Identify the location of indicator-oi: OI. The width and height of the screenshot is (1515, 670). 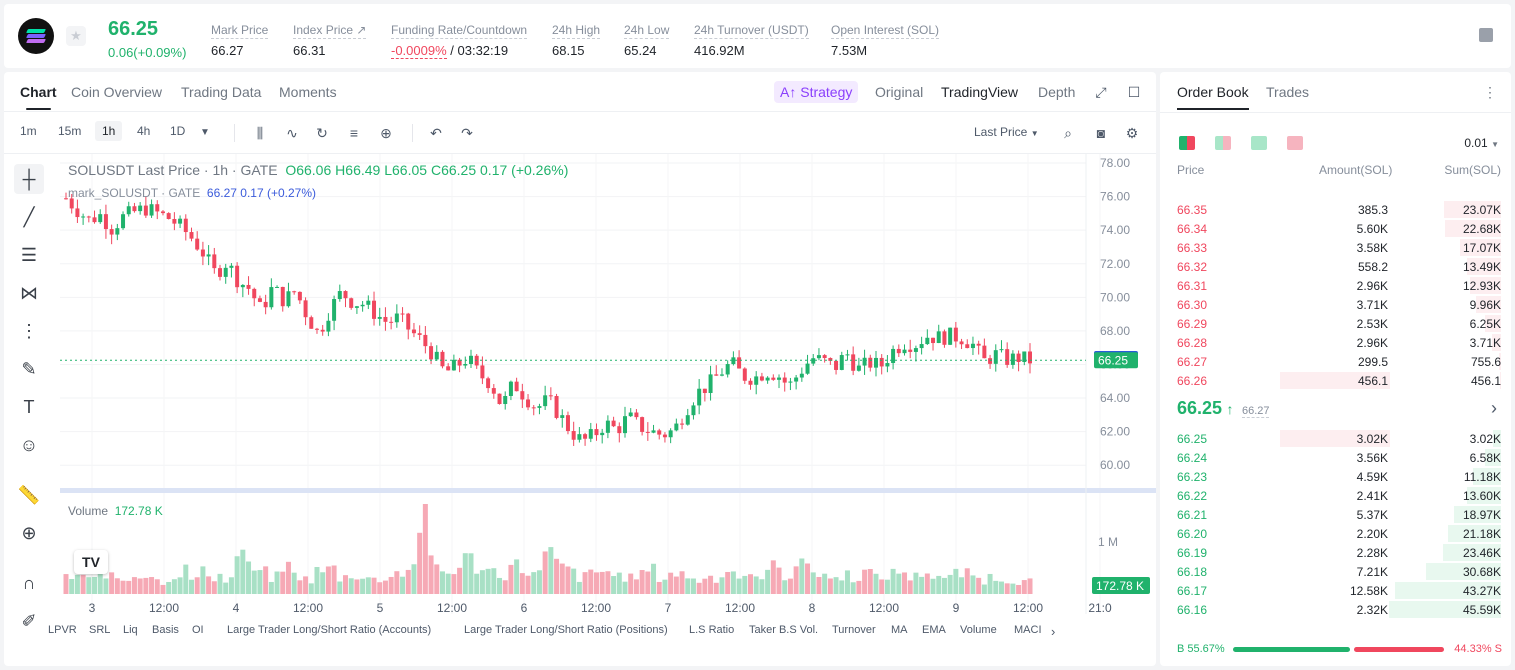
(198, 630).